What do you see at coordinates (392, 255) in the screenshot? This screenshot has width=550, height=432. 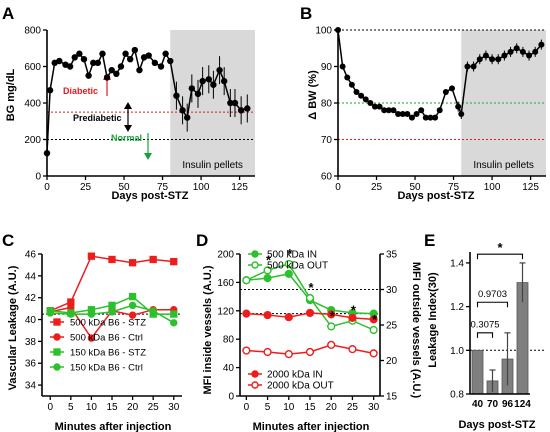 I see `panel-d-right-tick-label: 35` at bounding box center [392, 255].